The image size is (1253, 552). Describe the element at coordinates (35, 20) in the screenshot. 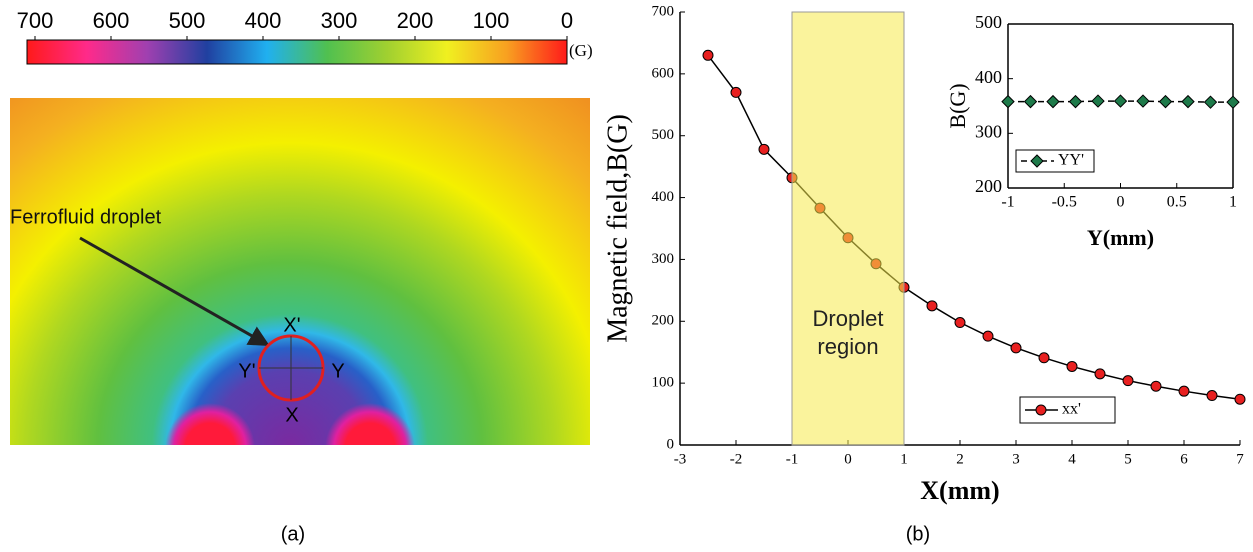

I see `colorbar-tick-label: 700` at that location.